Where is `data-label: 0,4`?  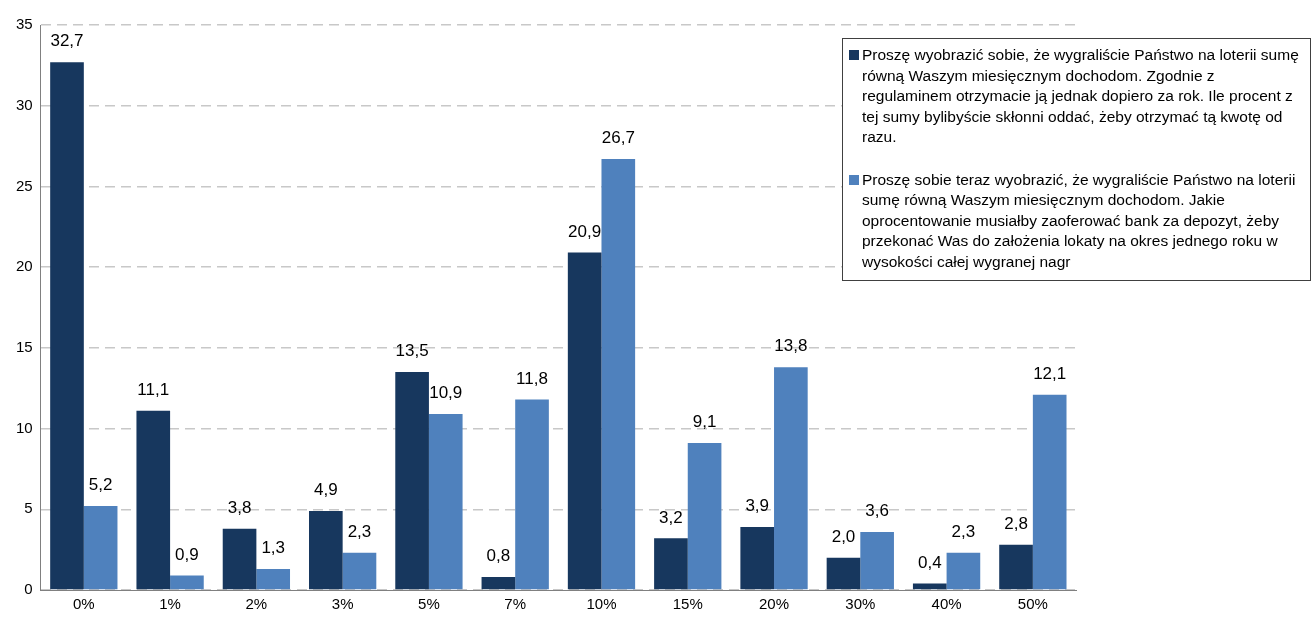
data-label: 0,4 is located at coordinates (929, 562).